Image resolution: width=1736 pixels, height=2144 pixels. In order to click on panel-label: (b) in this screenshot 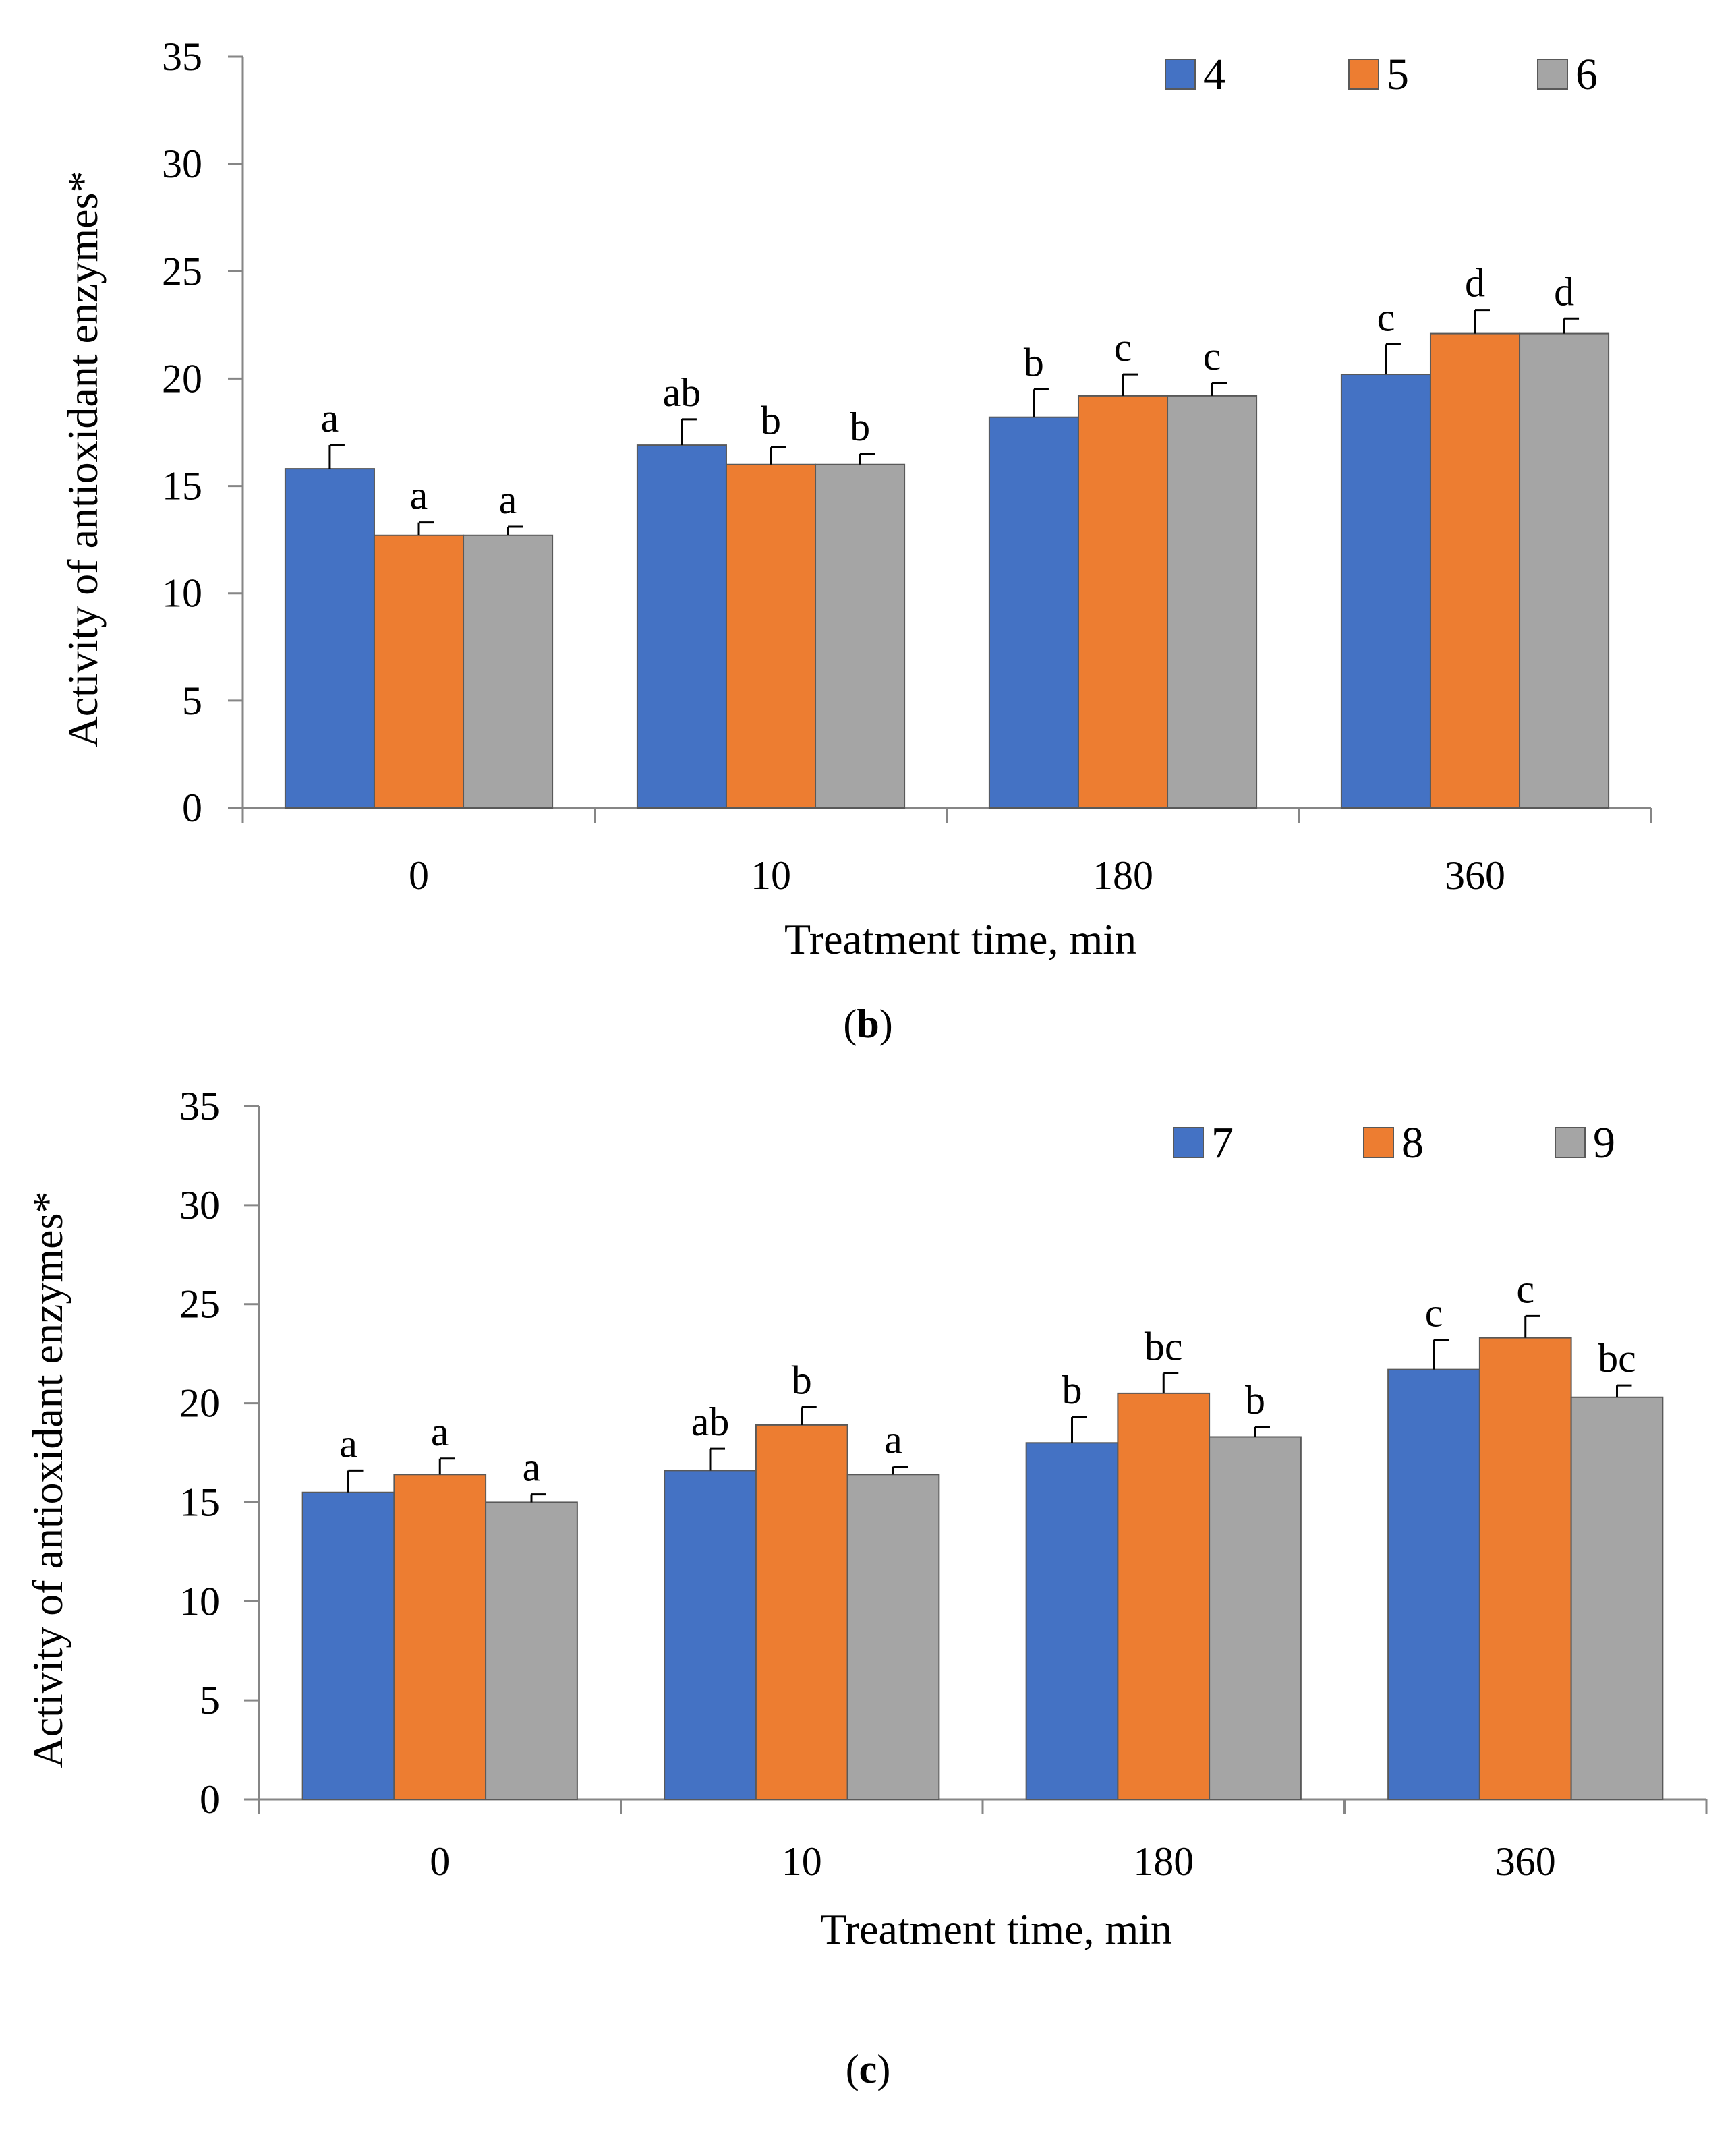, I will do `click(868, 1024)`.